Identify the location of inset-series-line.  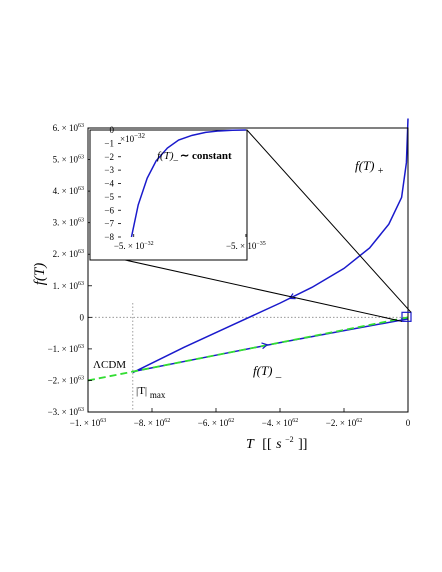
(188, 183).